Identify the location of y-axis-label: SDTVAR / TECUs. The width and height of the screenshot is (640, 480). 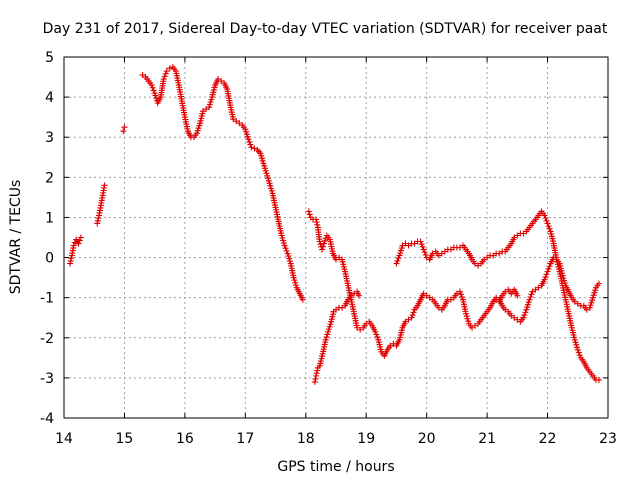
(16, 237).